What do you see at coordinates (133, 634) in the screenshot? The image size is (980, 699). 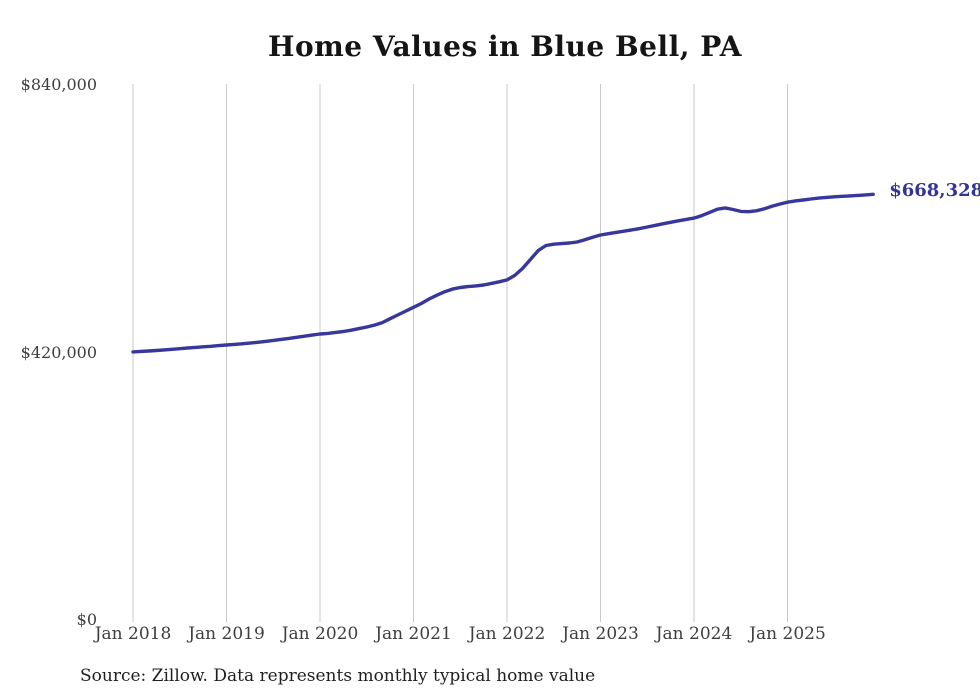 I see `x-axis-tick-label: Jan 2018` at bounding box center [133, 634].